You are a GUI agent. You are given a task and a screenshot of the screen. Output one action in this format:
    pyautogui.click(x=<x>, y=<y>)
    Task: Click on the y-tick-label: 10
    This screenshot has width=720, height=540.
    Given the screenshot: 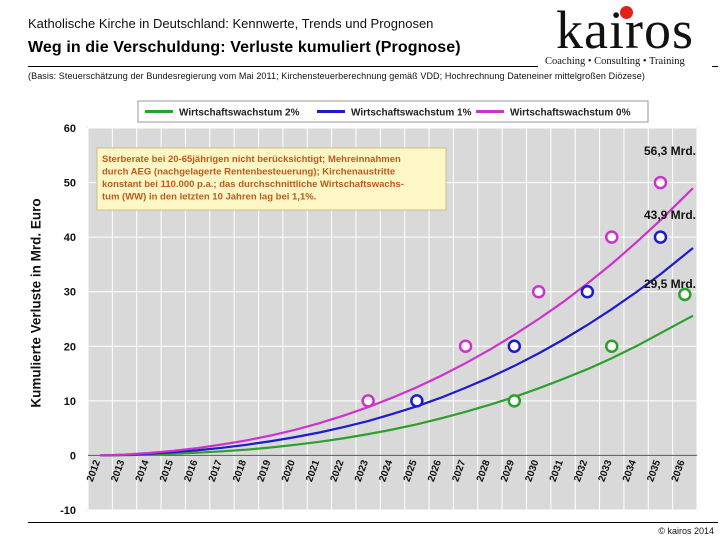 What is the action you would take?
    pyautogui.click(x=70, y=402)
    